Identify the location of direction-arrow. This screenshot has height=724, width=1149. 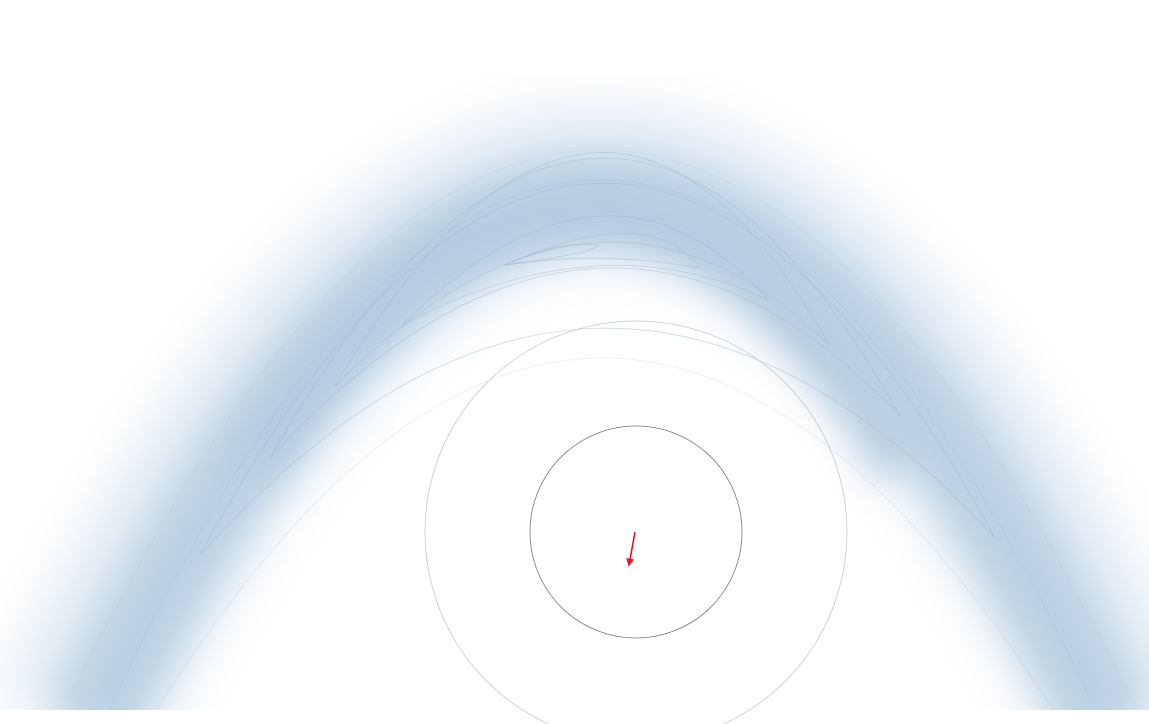
(631, 549).